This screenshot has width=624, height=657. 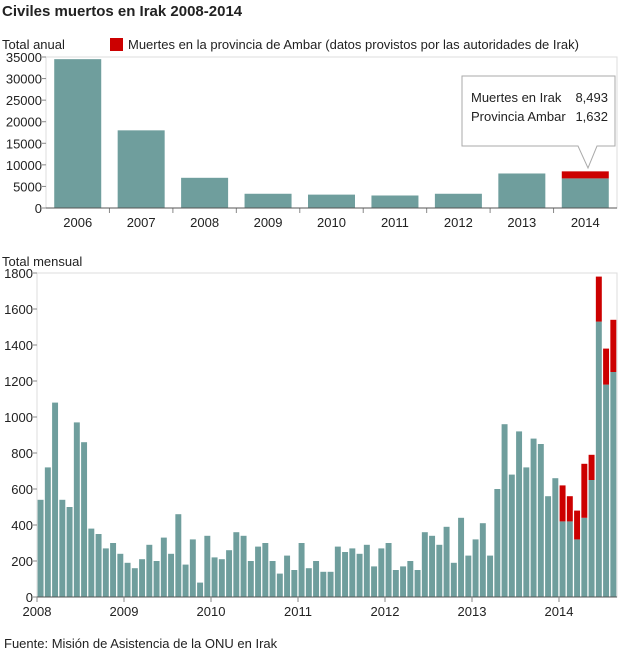 What do you see at coordinates (141, 222) in the screenshot?
I see `annual-x-tick-label: 2007` at bounding box center [141, 222].